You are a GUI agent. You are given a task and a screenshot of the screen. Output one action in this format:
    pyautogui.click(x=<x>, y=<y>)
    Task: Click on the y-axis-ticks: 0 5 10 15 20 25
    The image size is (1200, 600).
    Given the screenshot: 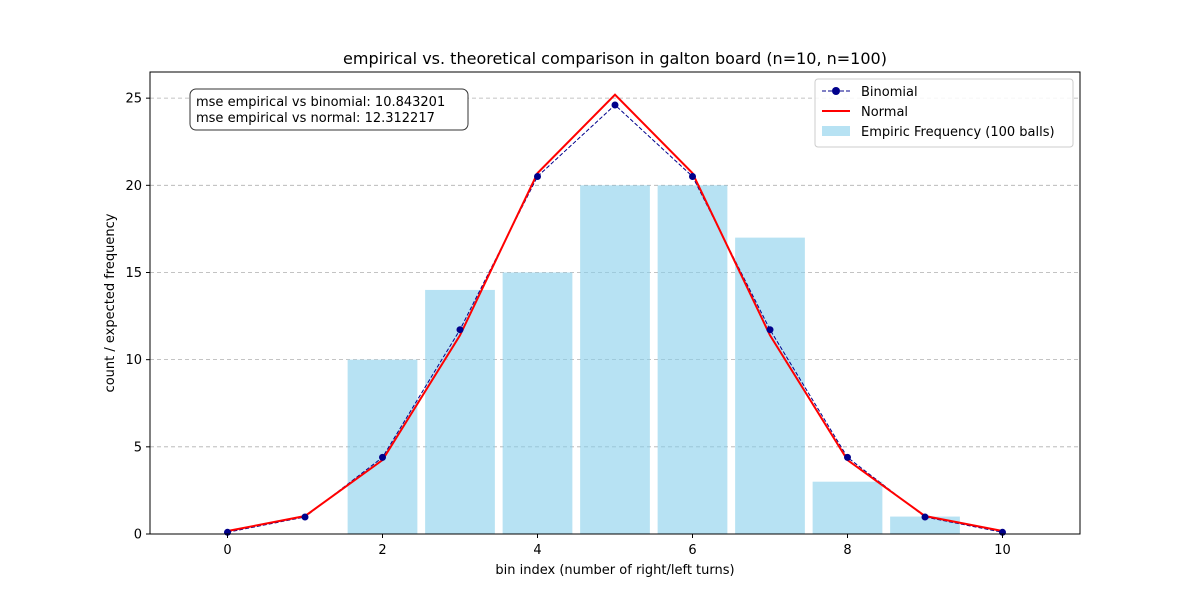 What is the action you would take?
    pyautogui.click(x=137, y=317)
    